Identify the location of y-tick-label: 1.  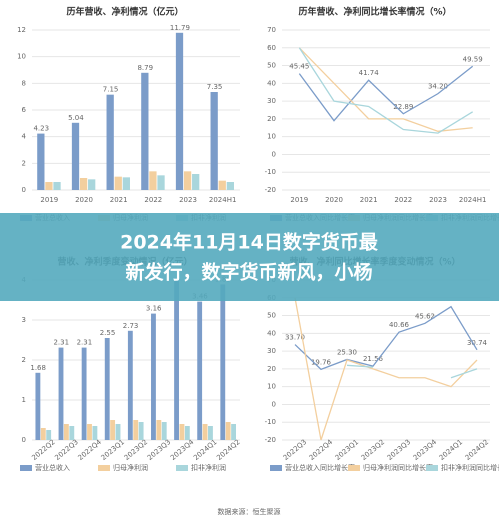
(24, 400).